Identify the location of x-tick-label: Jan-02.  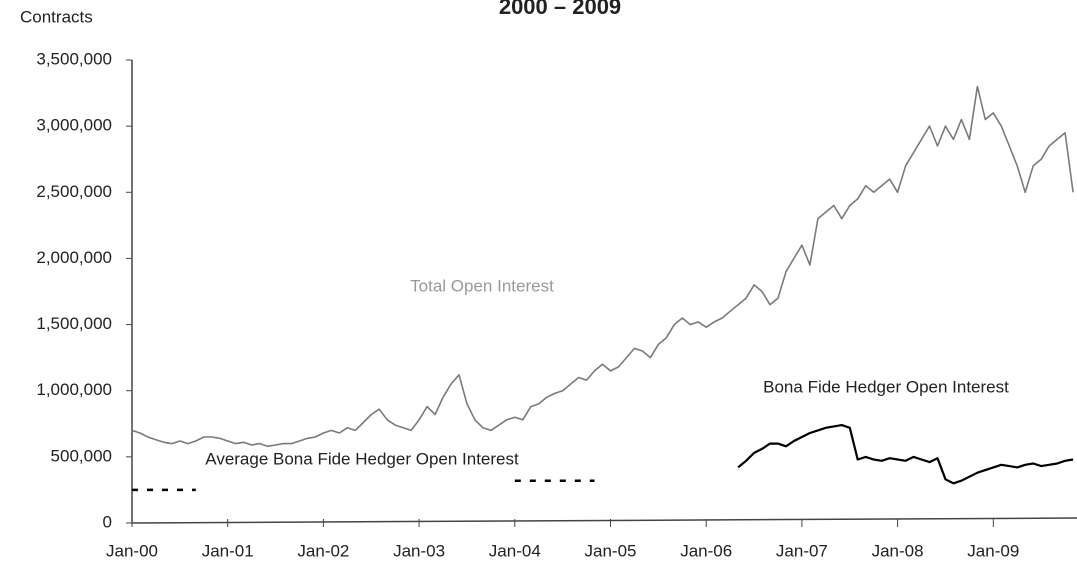
(323, 550).